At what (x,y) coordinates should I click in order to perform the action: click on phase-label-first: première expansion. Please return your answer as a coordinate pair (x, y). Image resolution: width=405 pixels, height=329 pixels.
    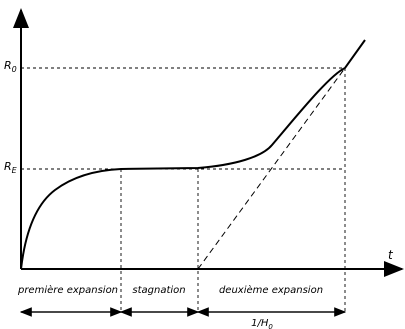
    Looking at the image, I should click on (67, 290).